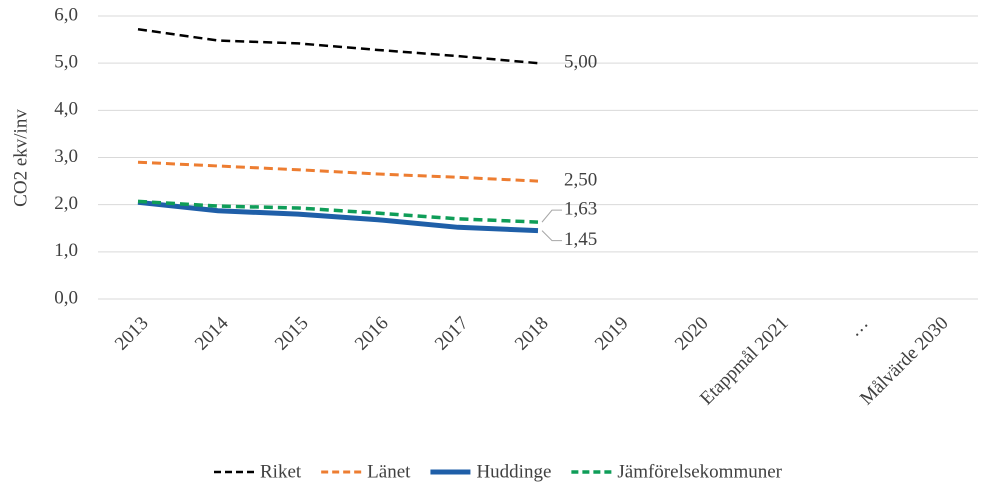 Image resolution: width=983 pixels, height=488 pixels. I want to click on data-label: 2,50, so click(580, 179).